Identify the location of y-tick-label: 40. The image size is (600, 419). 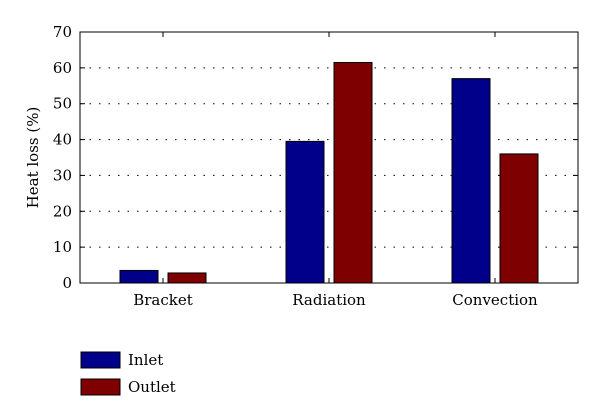
(62, 140).